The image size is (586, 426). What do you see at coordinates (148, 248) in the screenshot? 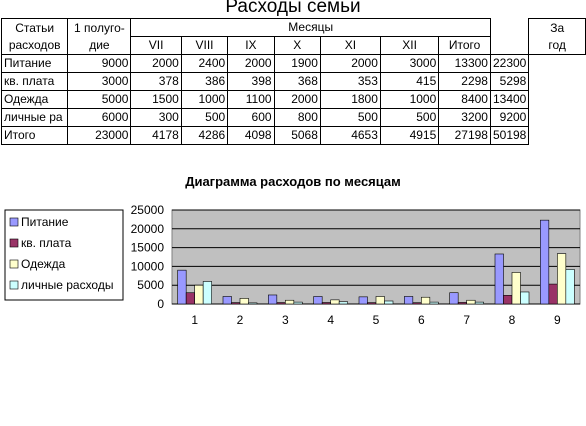
I see `y-tick-label: 15000` at bounding box center [148, 248].